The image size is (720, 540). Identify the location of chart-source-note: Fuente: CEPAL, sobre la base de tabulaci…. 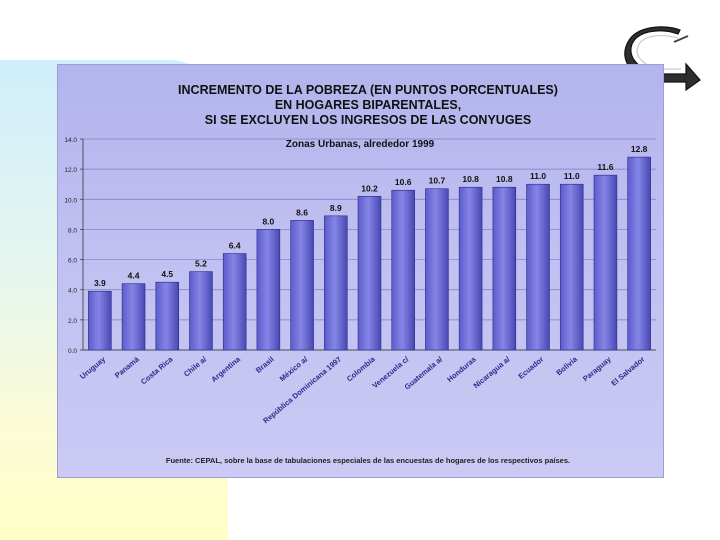
(368, 460).